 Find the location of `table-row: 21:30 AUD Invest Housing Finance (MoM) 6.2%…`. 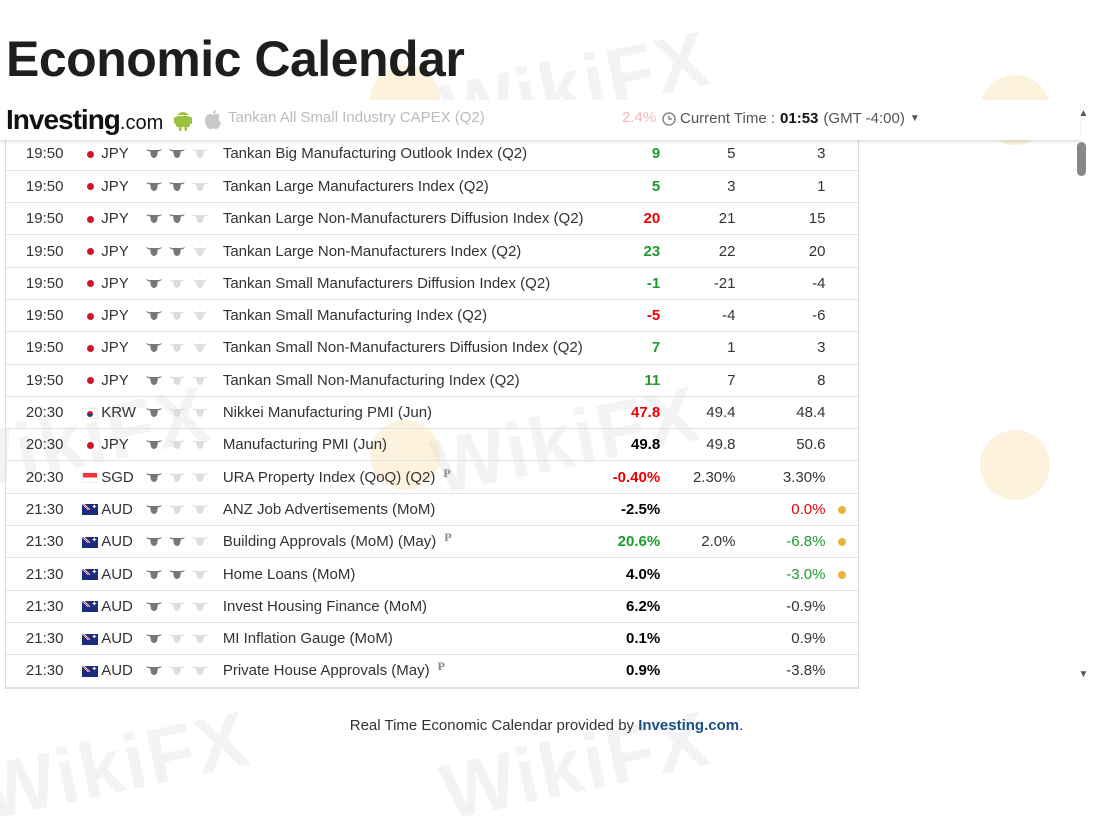

table-row: 21:30 AUD Invest Housing Finance (MoM) 6.2%… is located at coordinates (432, 606).